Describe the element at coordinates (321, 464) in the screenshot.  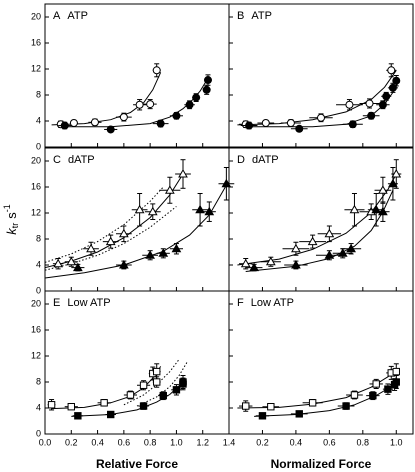
I see `x-axis-label: Normalized Force` at that location.